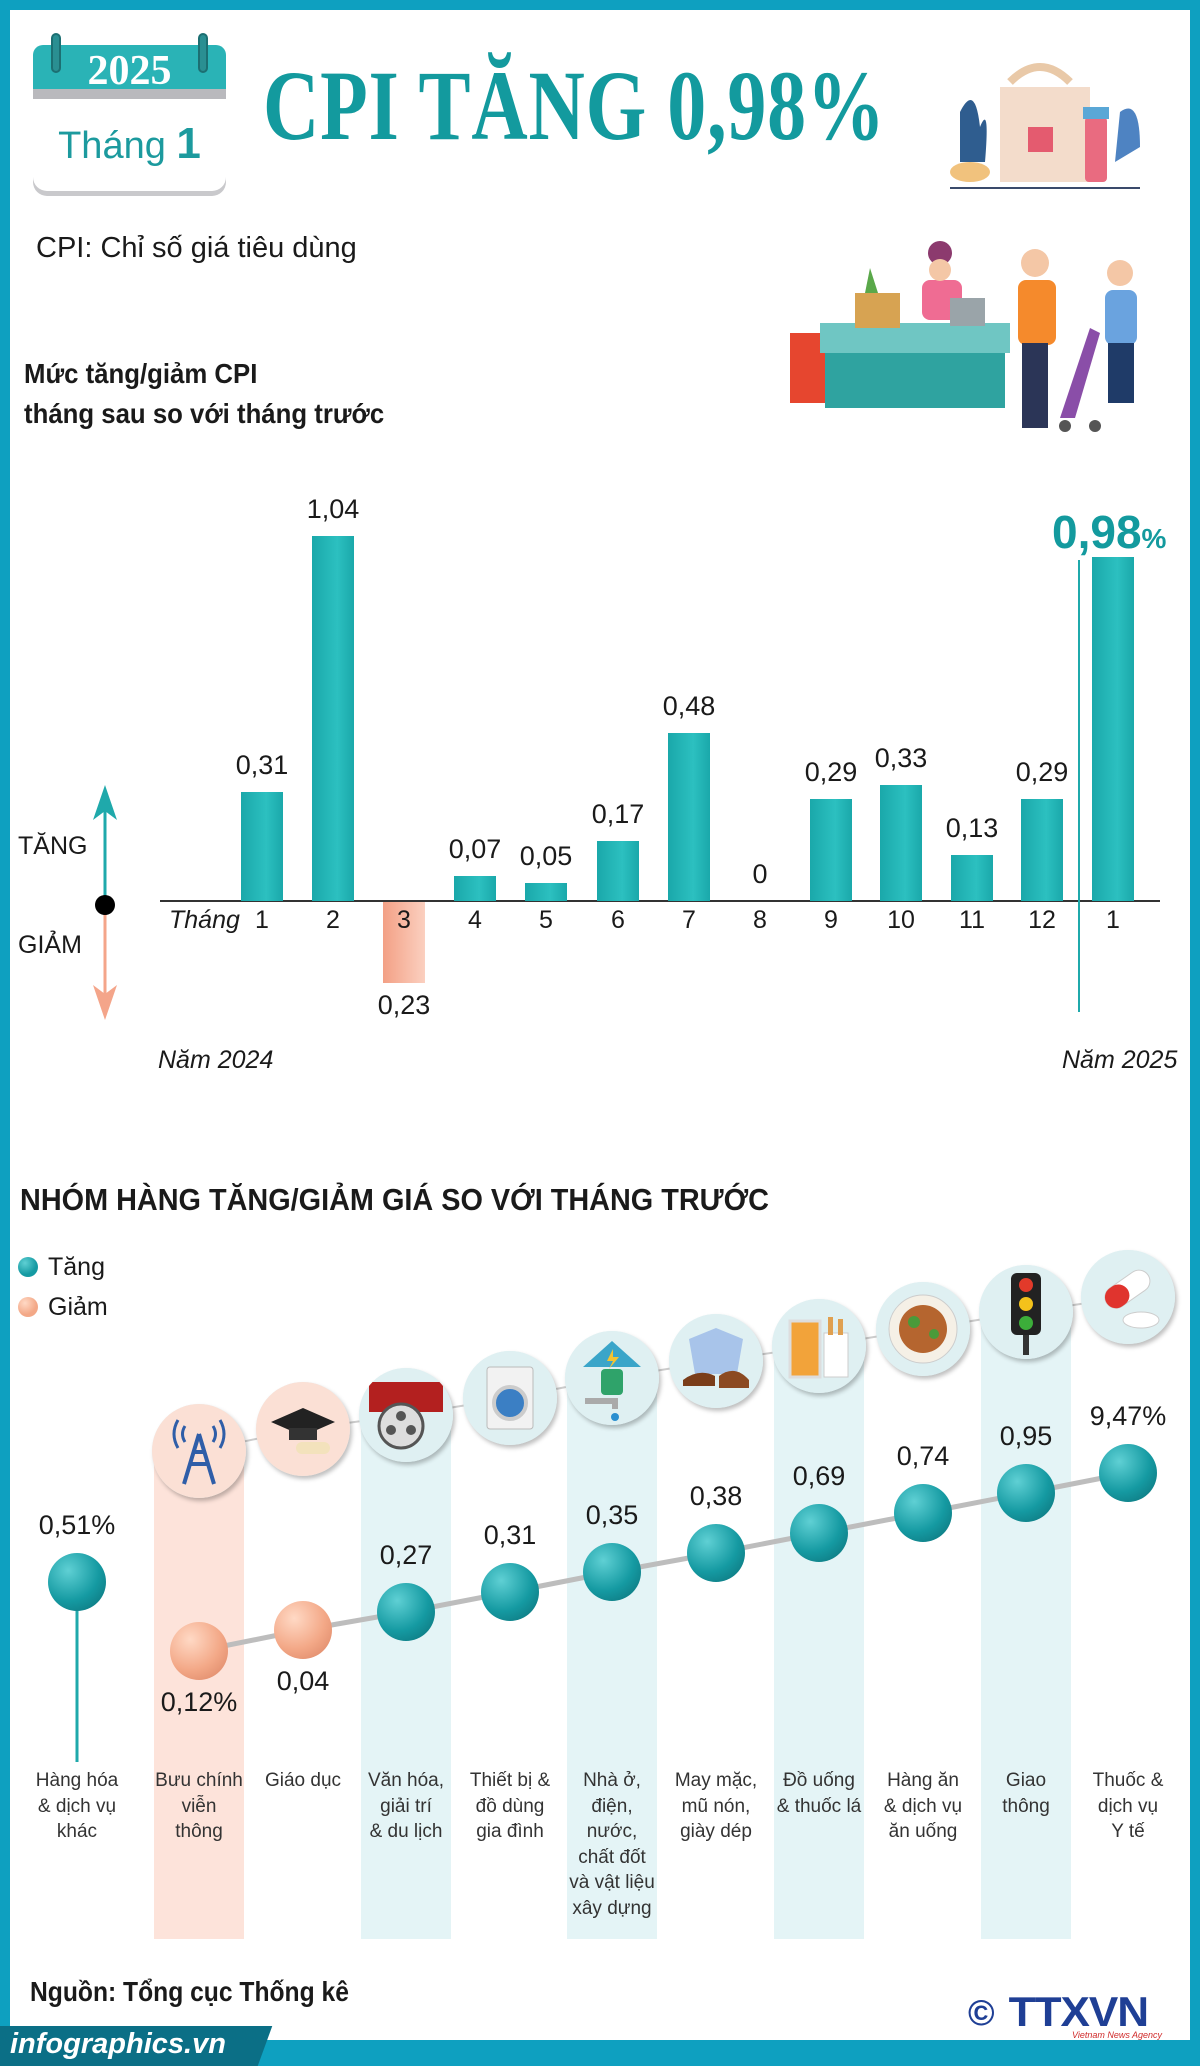  What do you see at coordinates (216, 1060) in the screenshot?
I see `year-label-2024: Năm 2024` at bounding box center [216, 1060].